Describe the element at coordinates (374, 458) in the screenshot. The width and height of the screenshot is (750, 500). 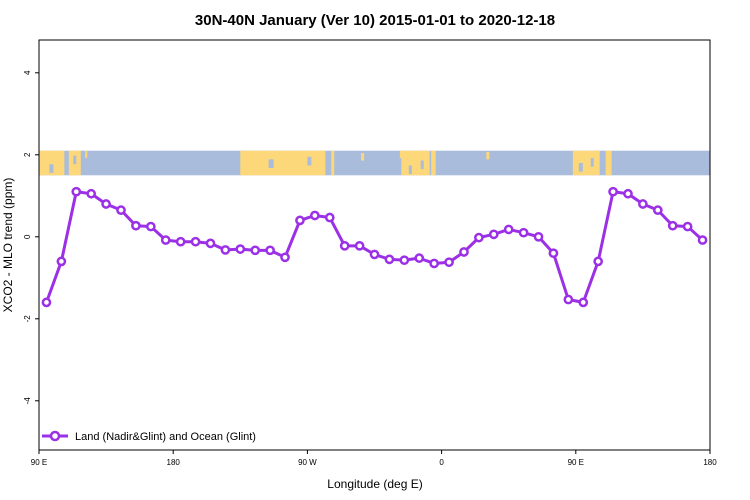
I see `x-axis: 90 E 180 90 W 0 90 E 180` at that location.